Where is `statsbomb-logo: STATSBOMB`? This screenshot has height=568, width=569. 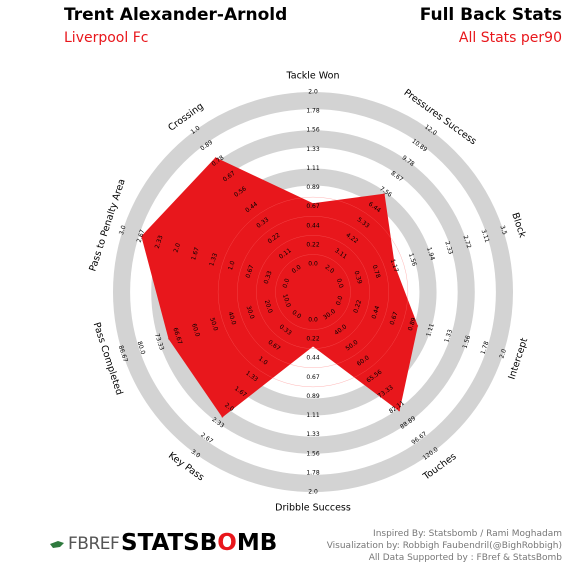 statsbomb-logo: STATSBOMB is located at coordinates (199, 543).